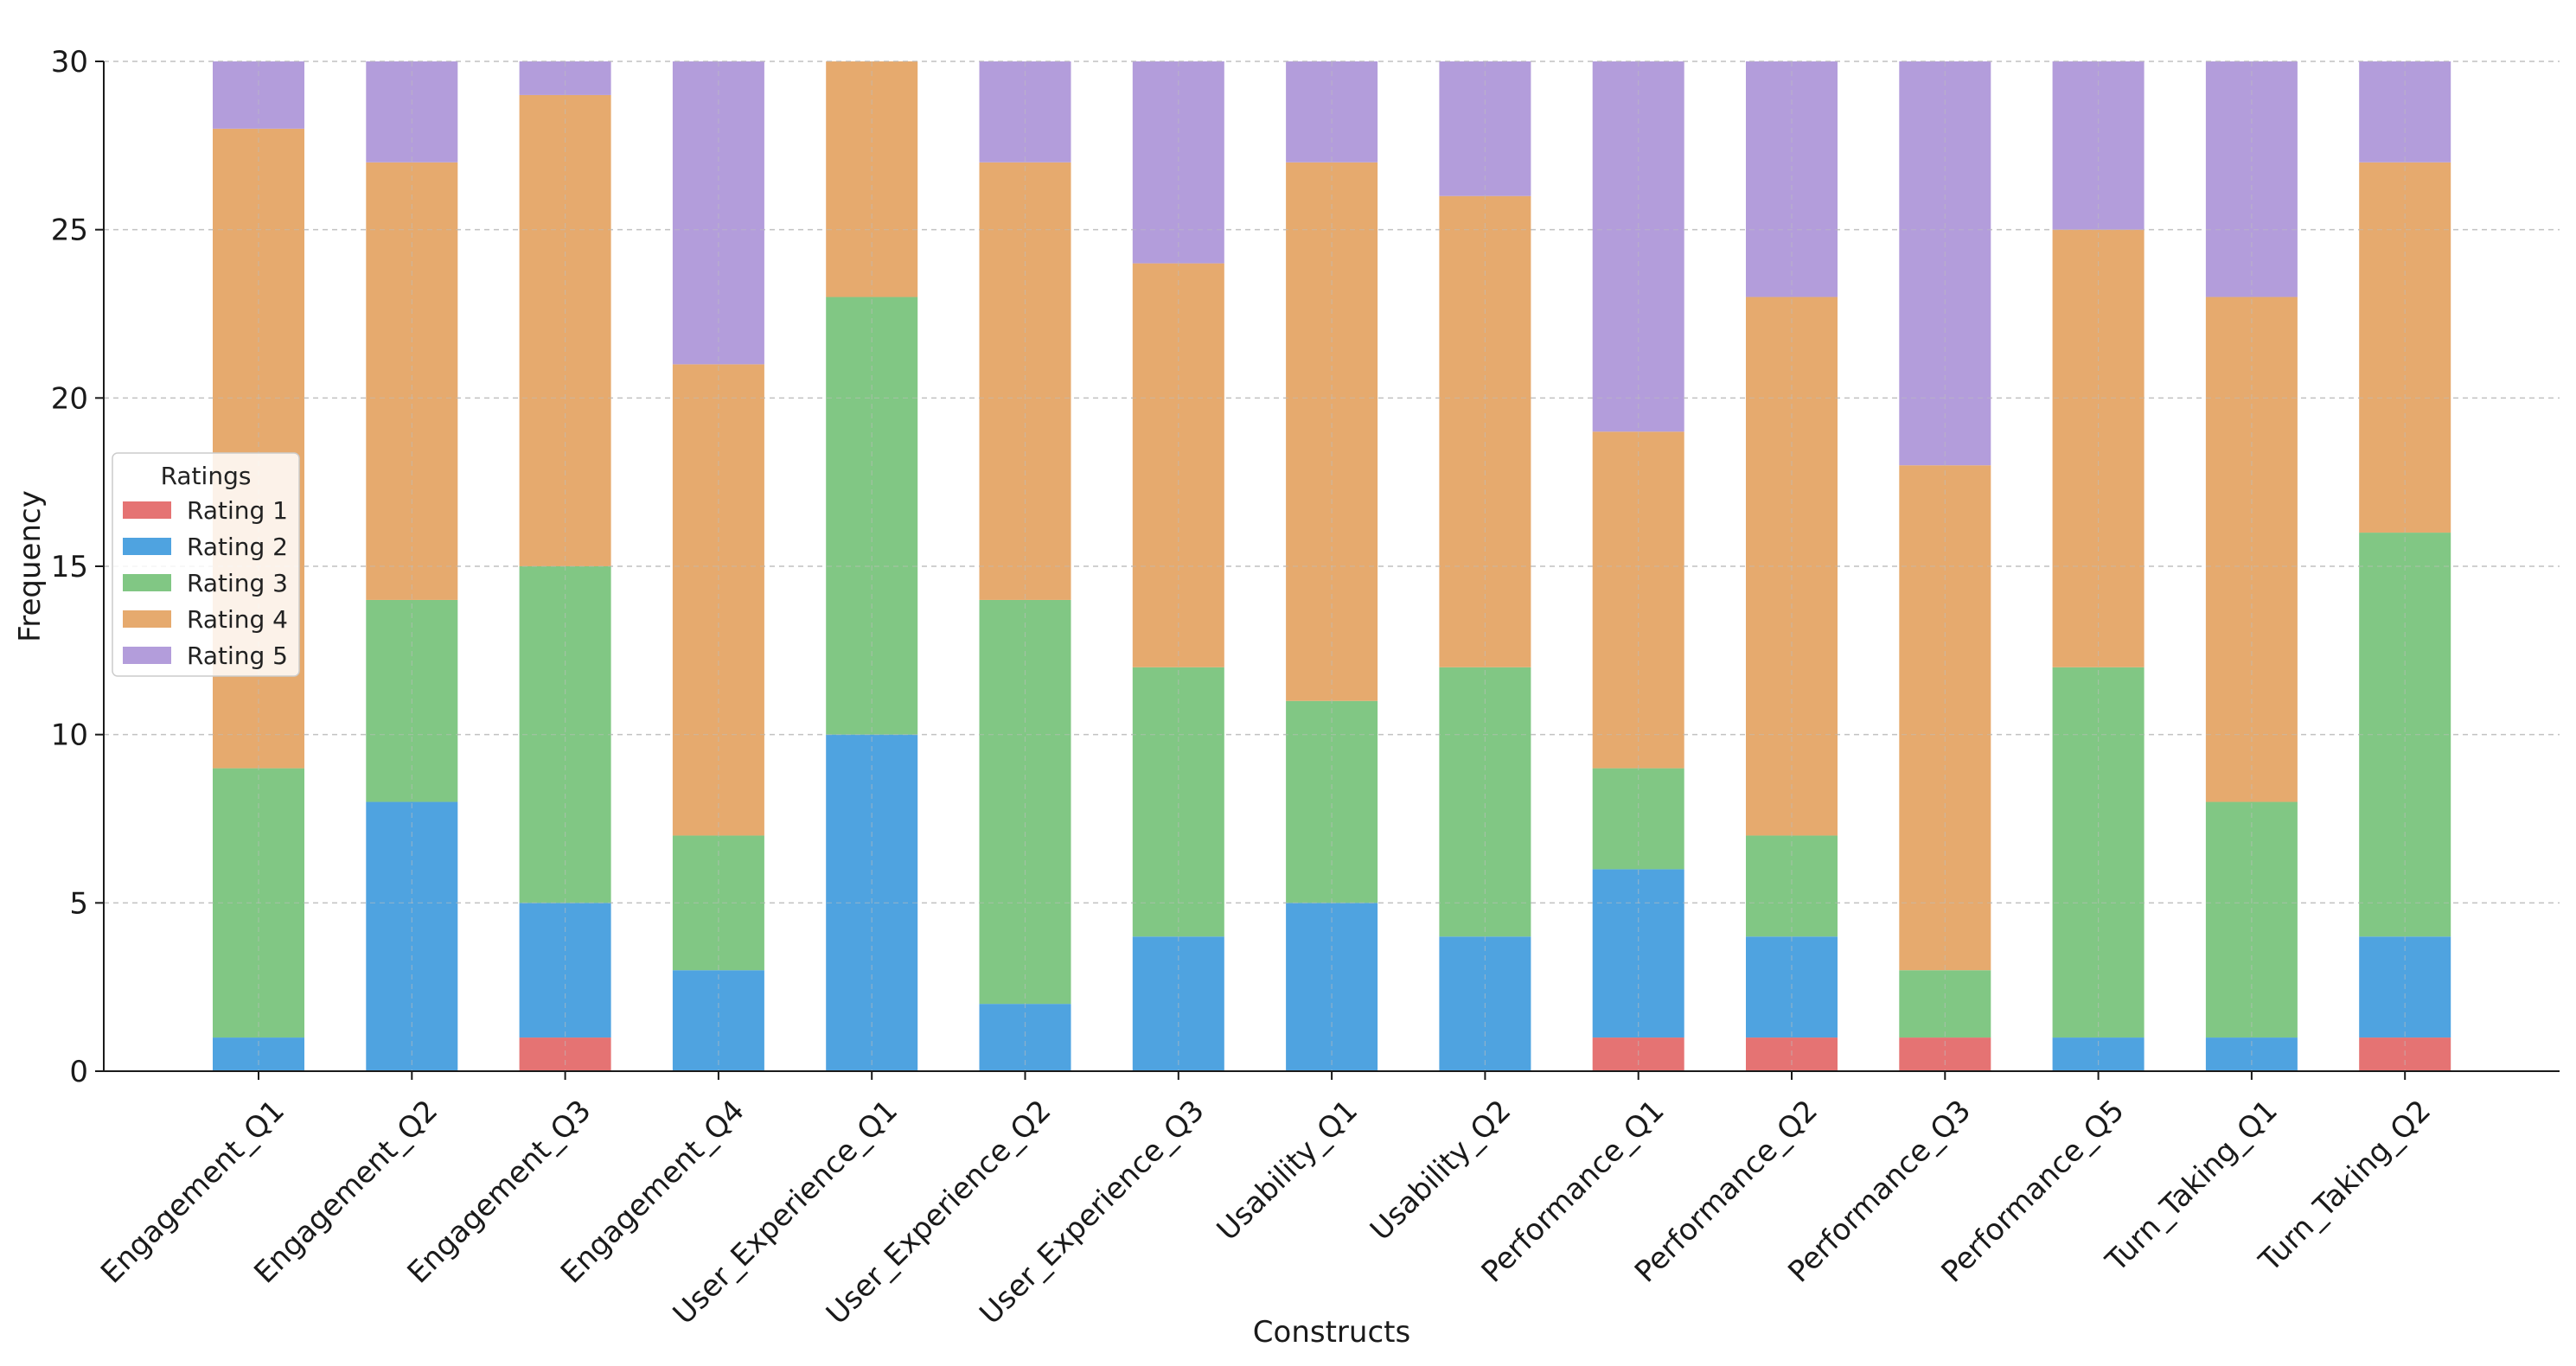 The width and height of the screenshot is (2576, 1366). I want to click on legend-label-rating-5: Rating 5, so click(238, 656).